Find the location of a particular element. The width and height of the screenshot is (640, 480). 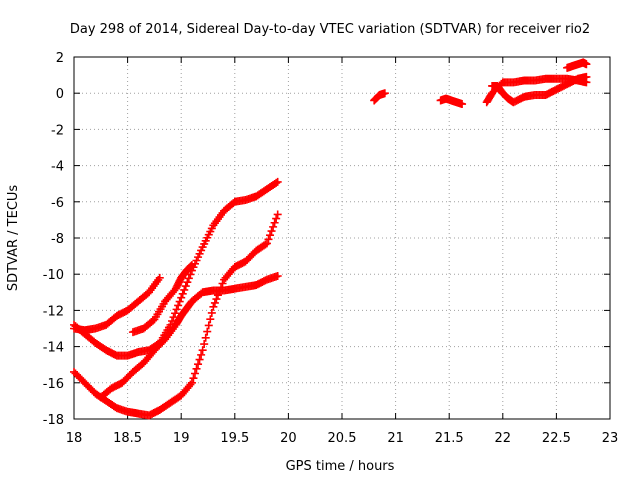

y-tick-label: 2 is located at coordinates (60, 58).